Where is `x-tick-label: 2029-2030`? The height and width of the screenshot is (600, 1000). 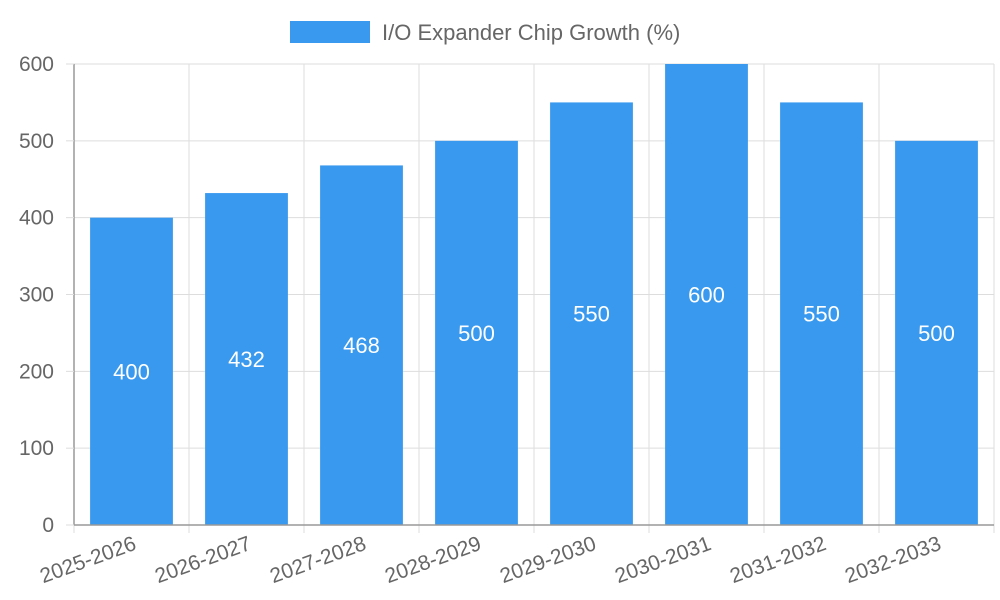
x-tick-label: 2029-2030 is located at coordinates (548, 560).